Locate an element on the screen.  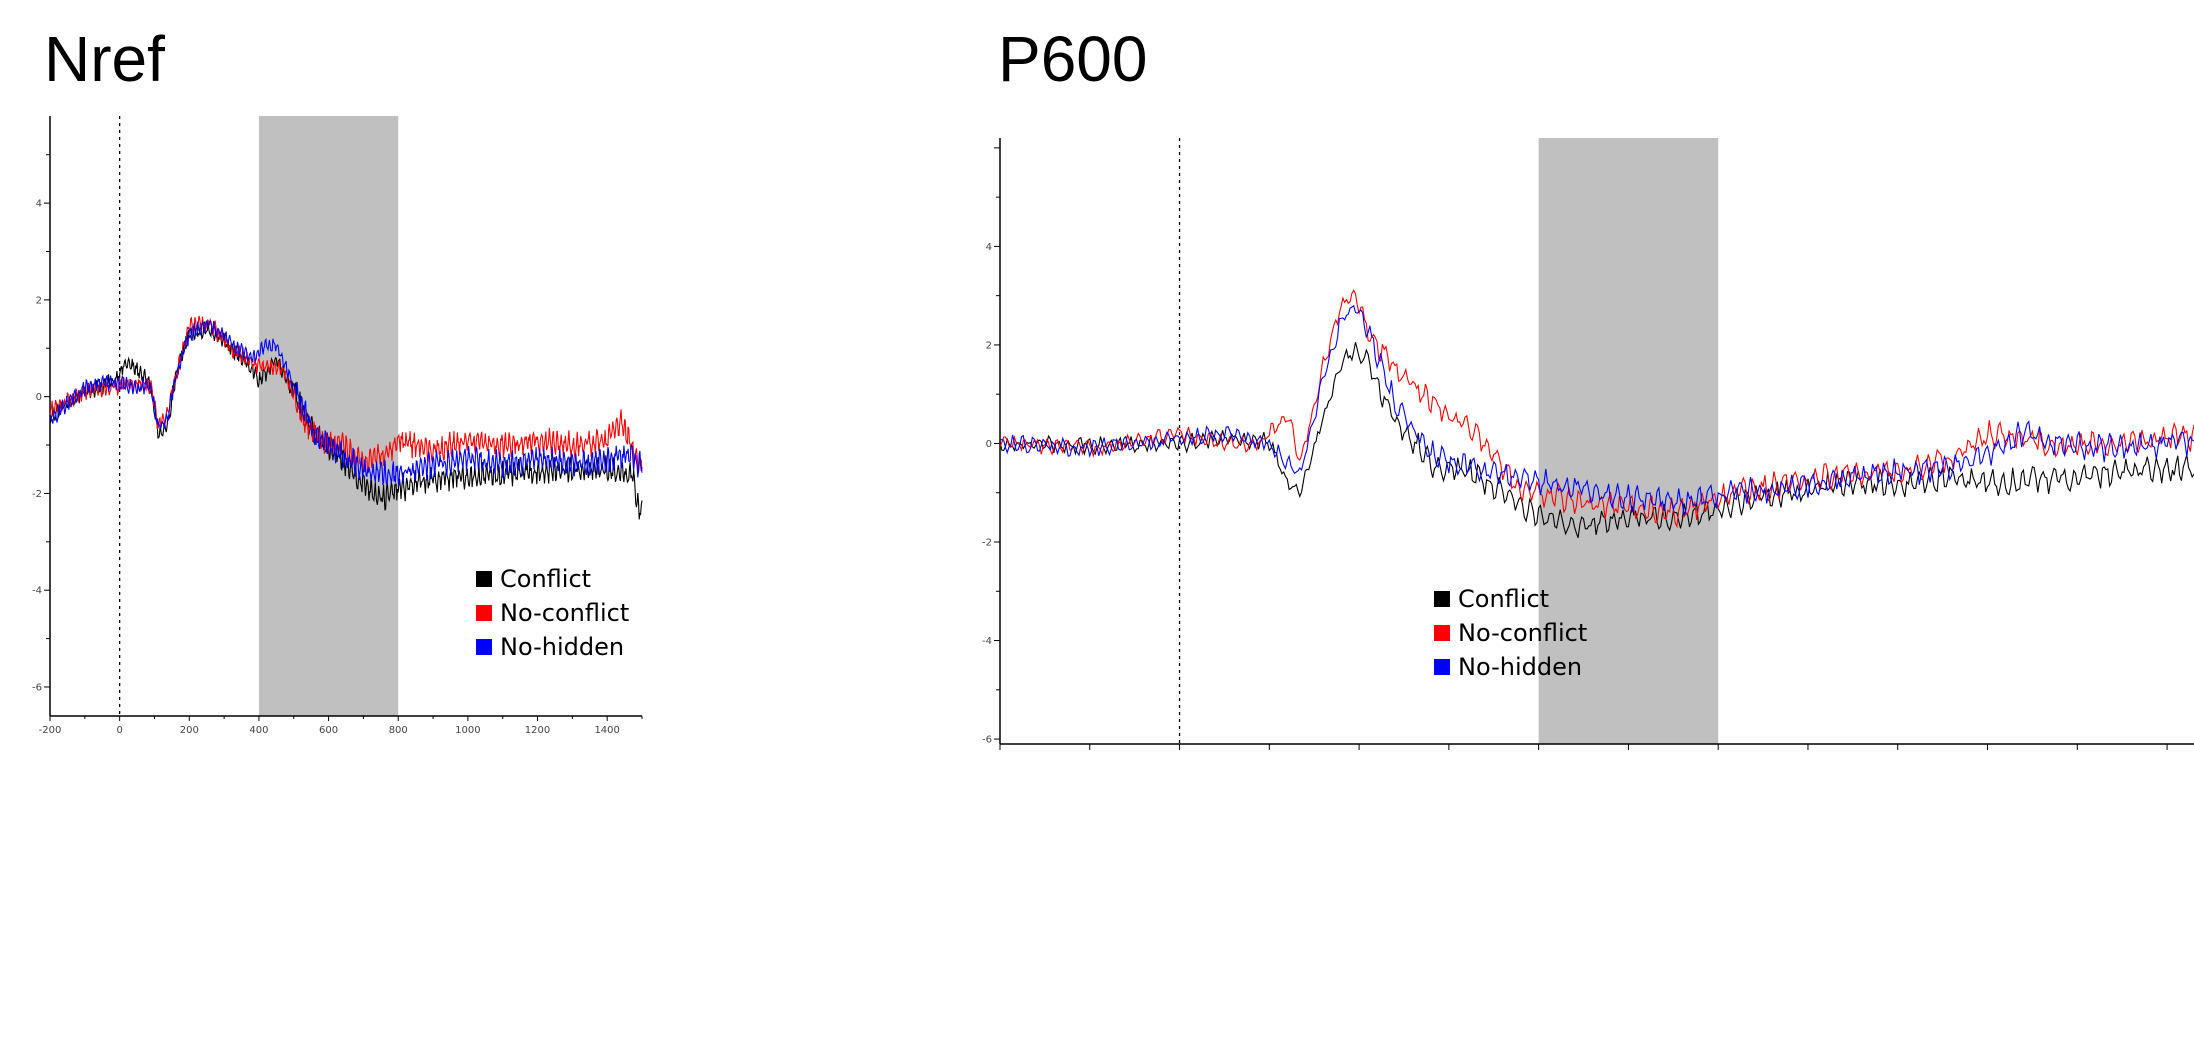
p600-panel-title: P600 is located at coordinates (1073, 59).